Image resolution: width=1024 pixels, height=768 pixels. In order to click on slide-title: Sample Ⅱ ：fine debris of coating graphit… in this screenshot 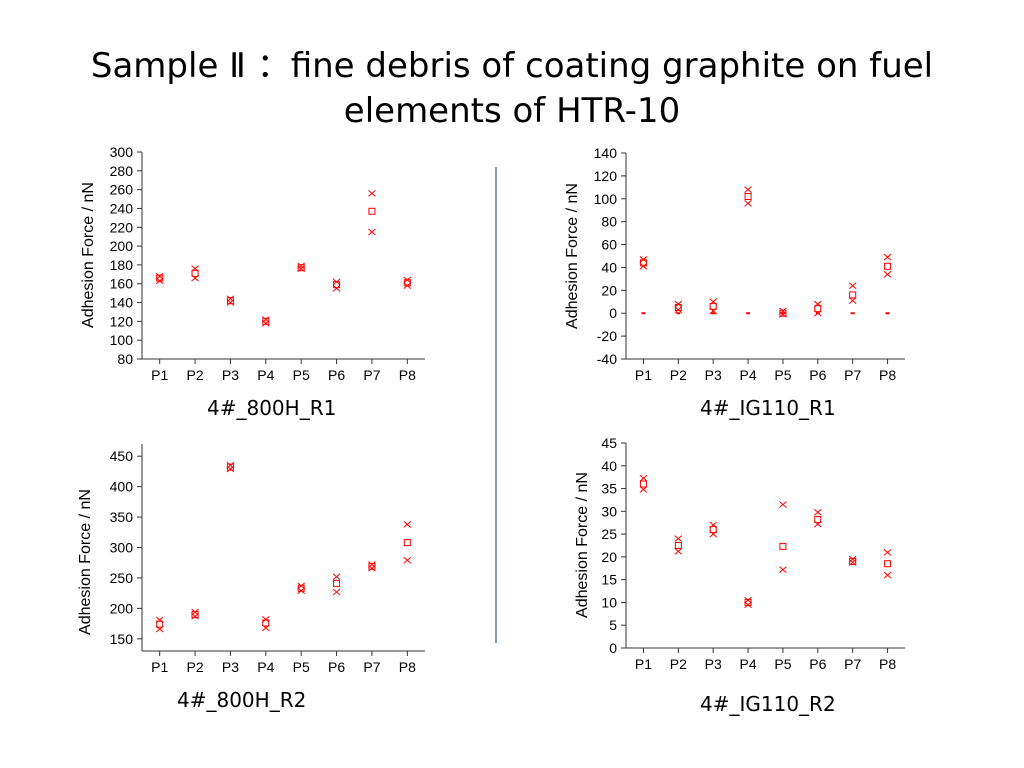, I will do `click(512, 89)`.